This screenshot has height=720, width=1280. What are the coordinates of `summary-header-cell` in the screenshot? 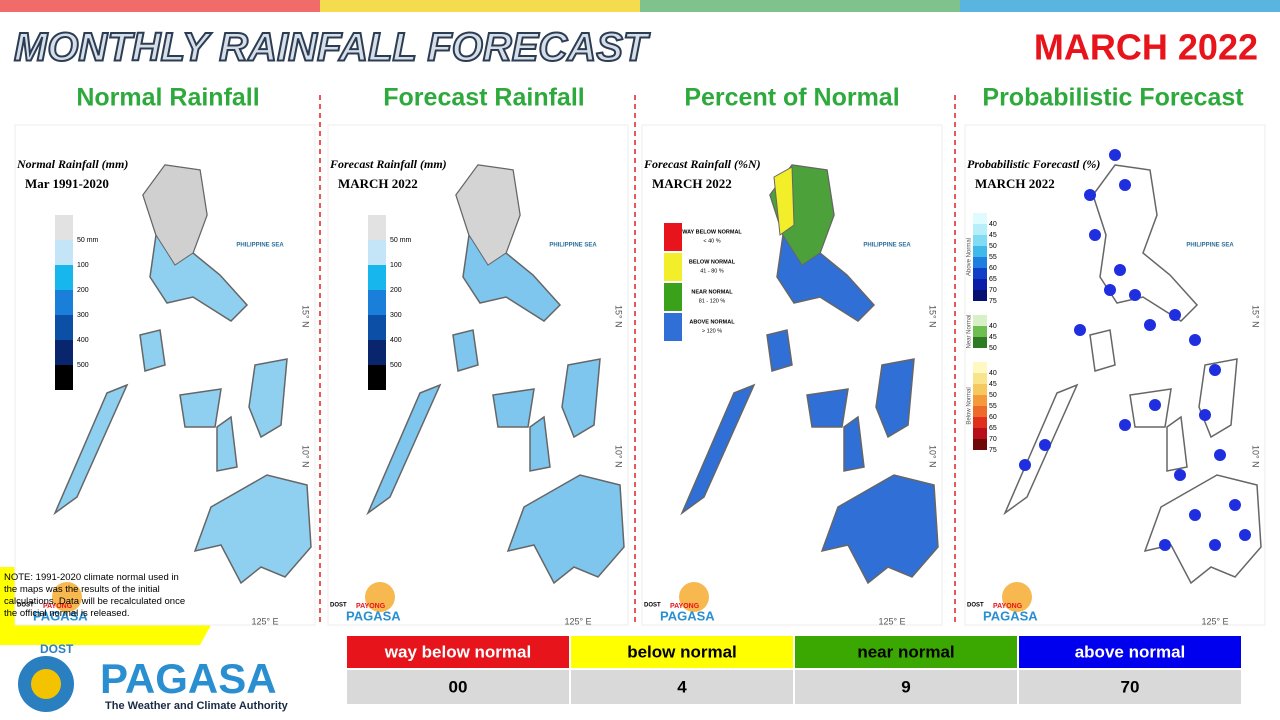 It's located at (906, 652).